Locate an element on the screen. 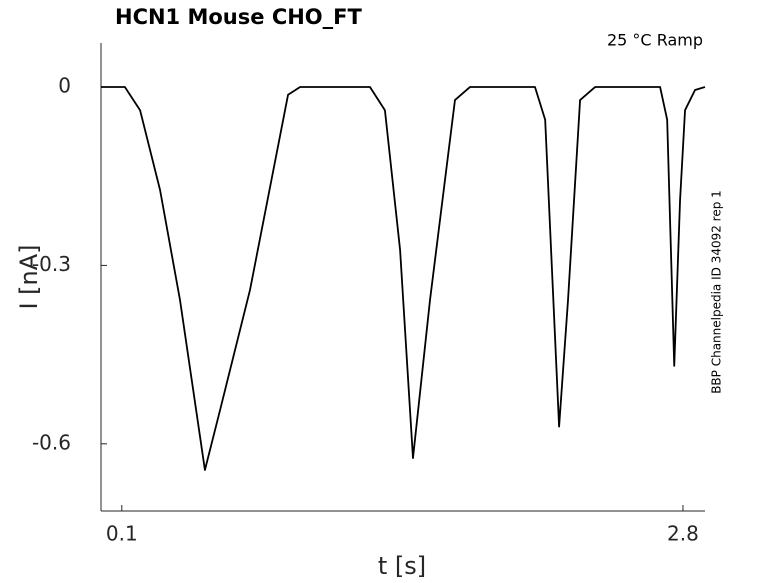  x-axis-label: t [s] is located at coordinates (402, 566).